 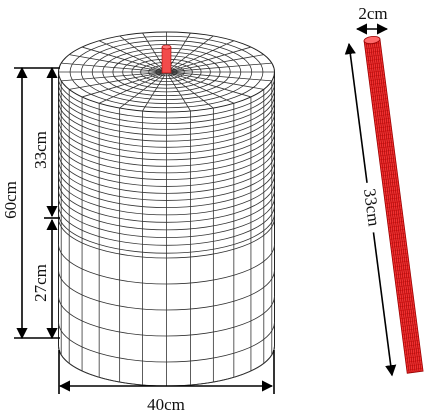 I want to click on lower-label: 27cm, so click(x=40, y=283).